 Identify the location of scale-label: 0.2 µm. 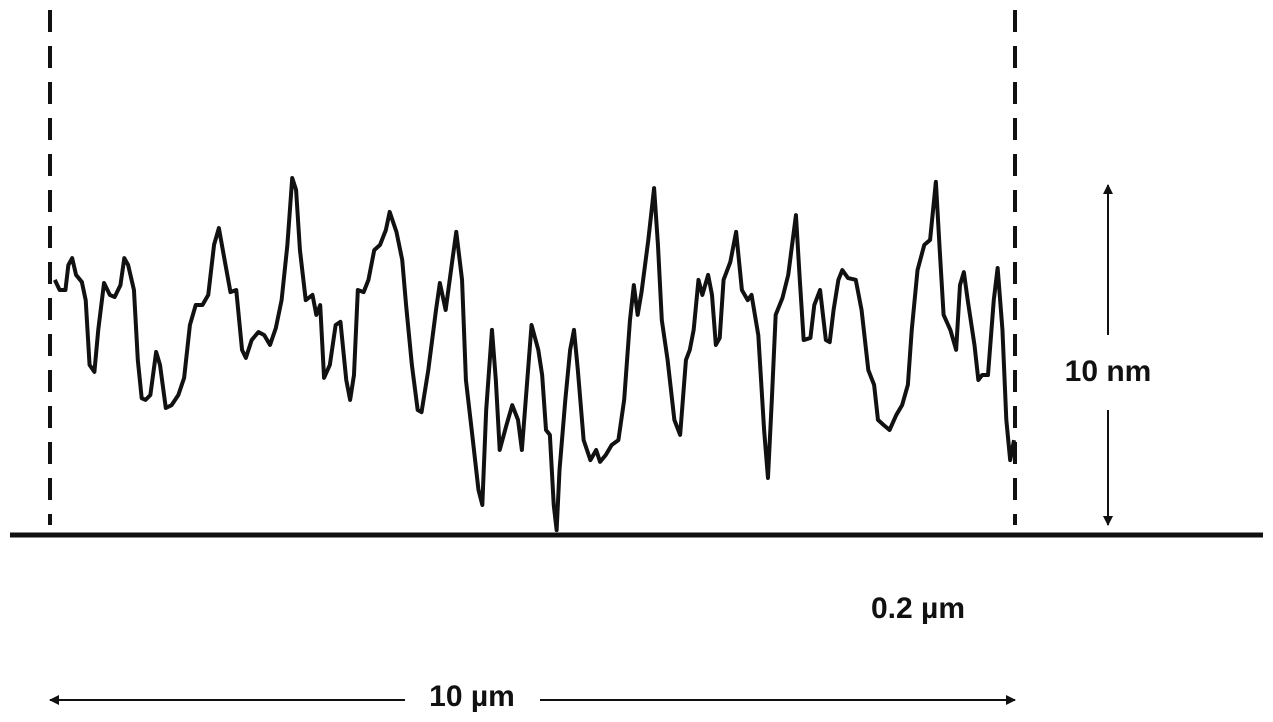
(918, 608).